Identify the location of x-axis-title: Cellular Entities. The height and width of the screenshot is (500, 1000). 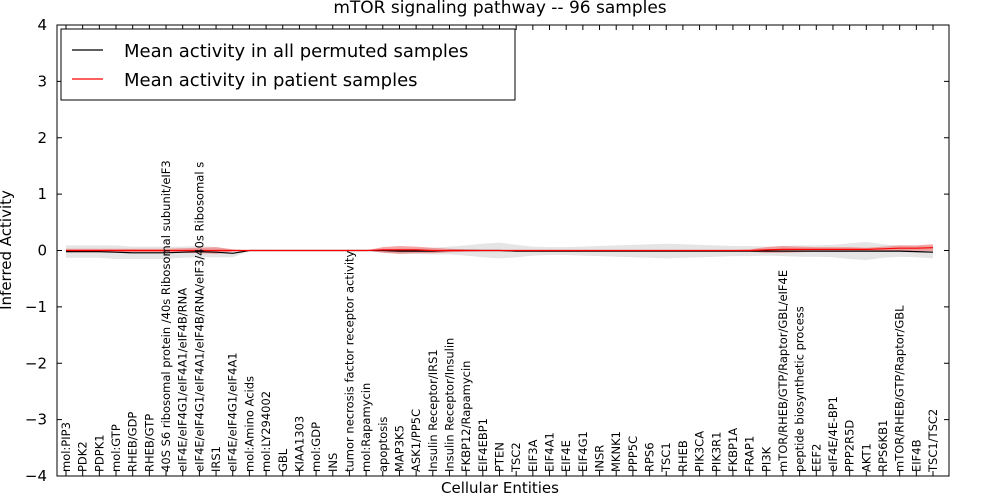
(500, 488).